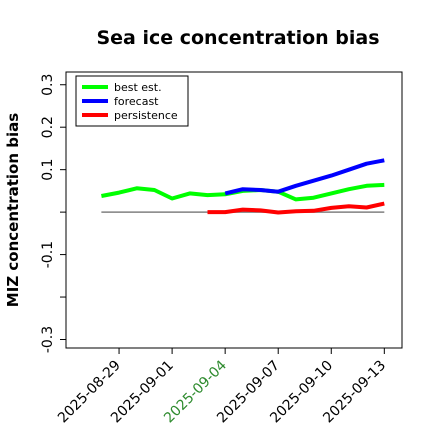 The image size is (440, 440). What do you see at coordinates (136, 101) in the screenshot?
I see `legend-label: forecast` at bounding box center [136, 101].